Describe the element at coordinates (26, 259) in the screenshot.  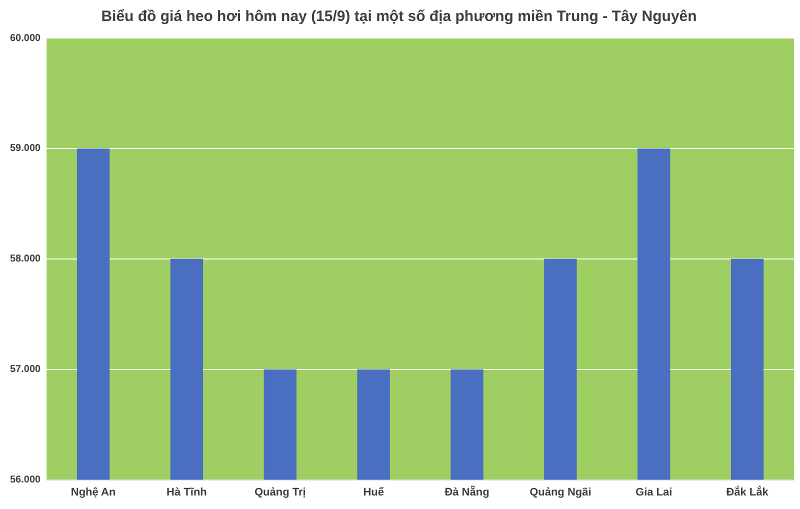
I see `y-tick-label: 58.000` at that location.